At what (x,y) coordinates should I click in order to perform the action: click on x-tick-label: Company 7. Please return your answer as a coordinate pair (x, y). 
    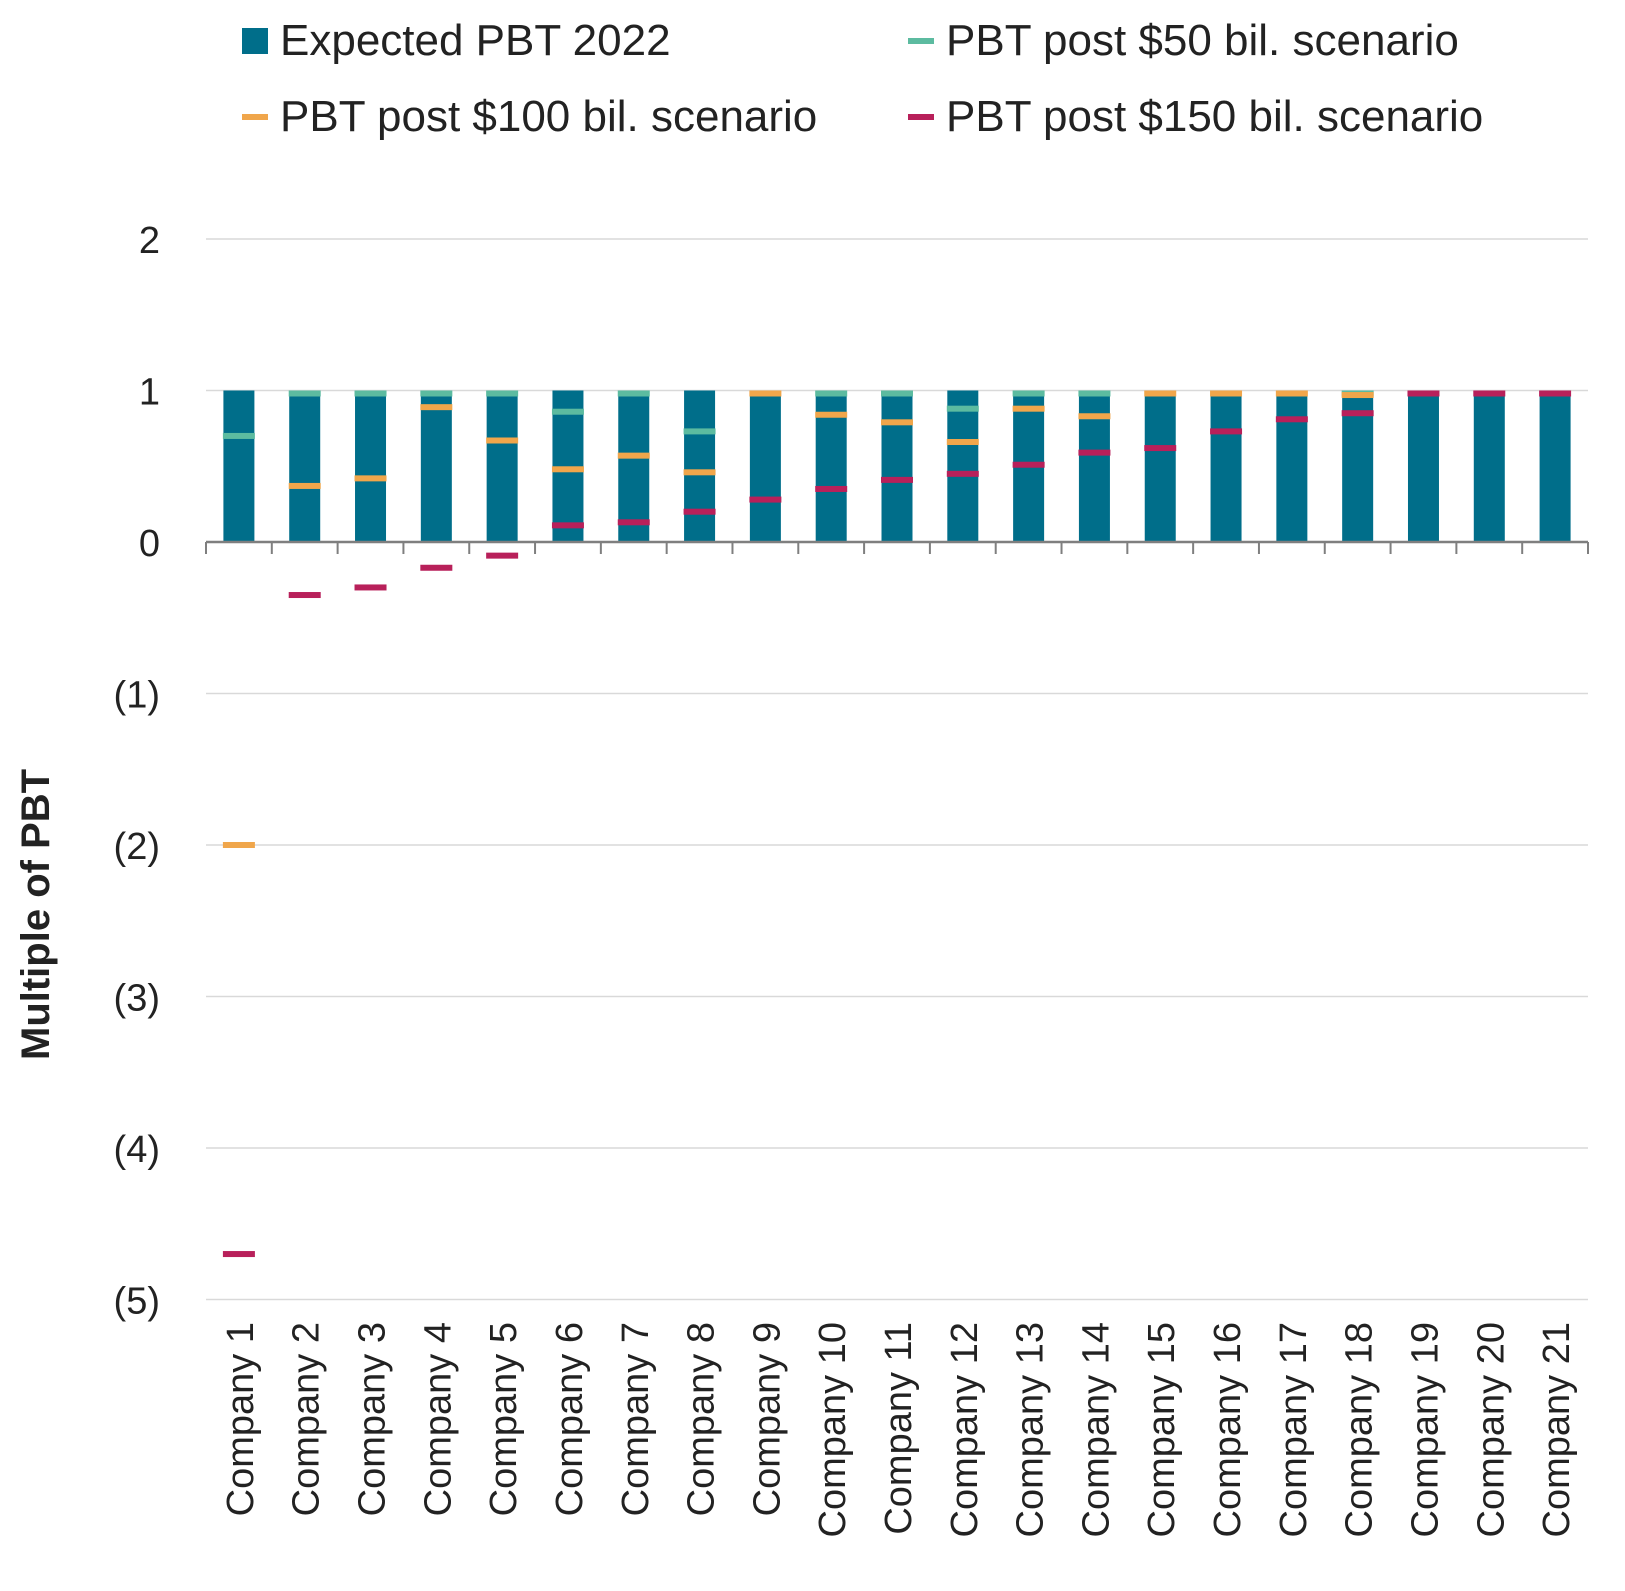
    Looking at the image, I should click on (636, 1419).